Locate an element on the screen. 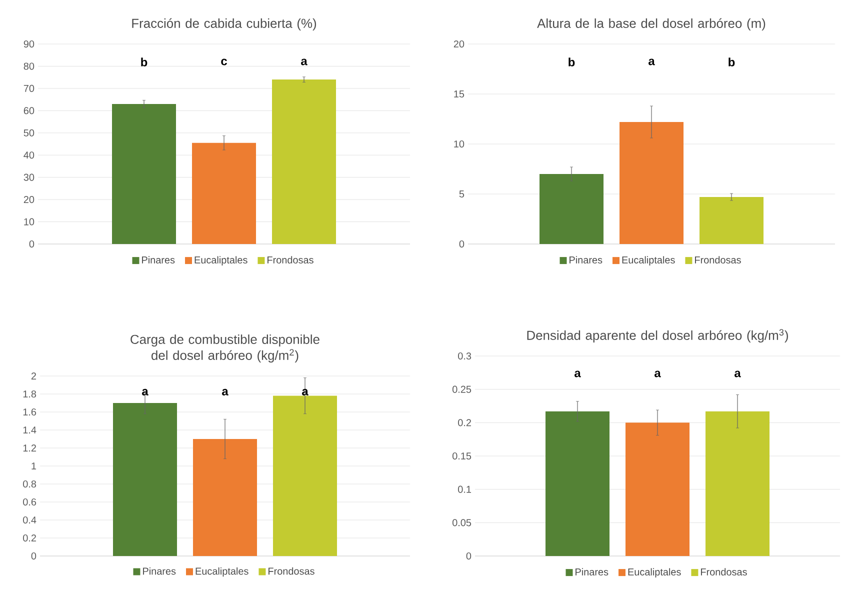  y-tick-label: 0.4 is located at coordinates (29, 520).